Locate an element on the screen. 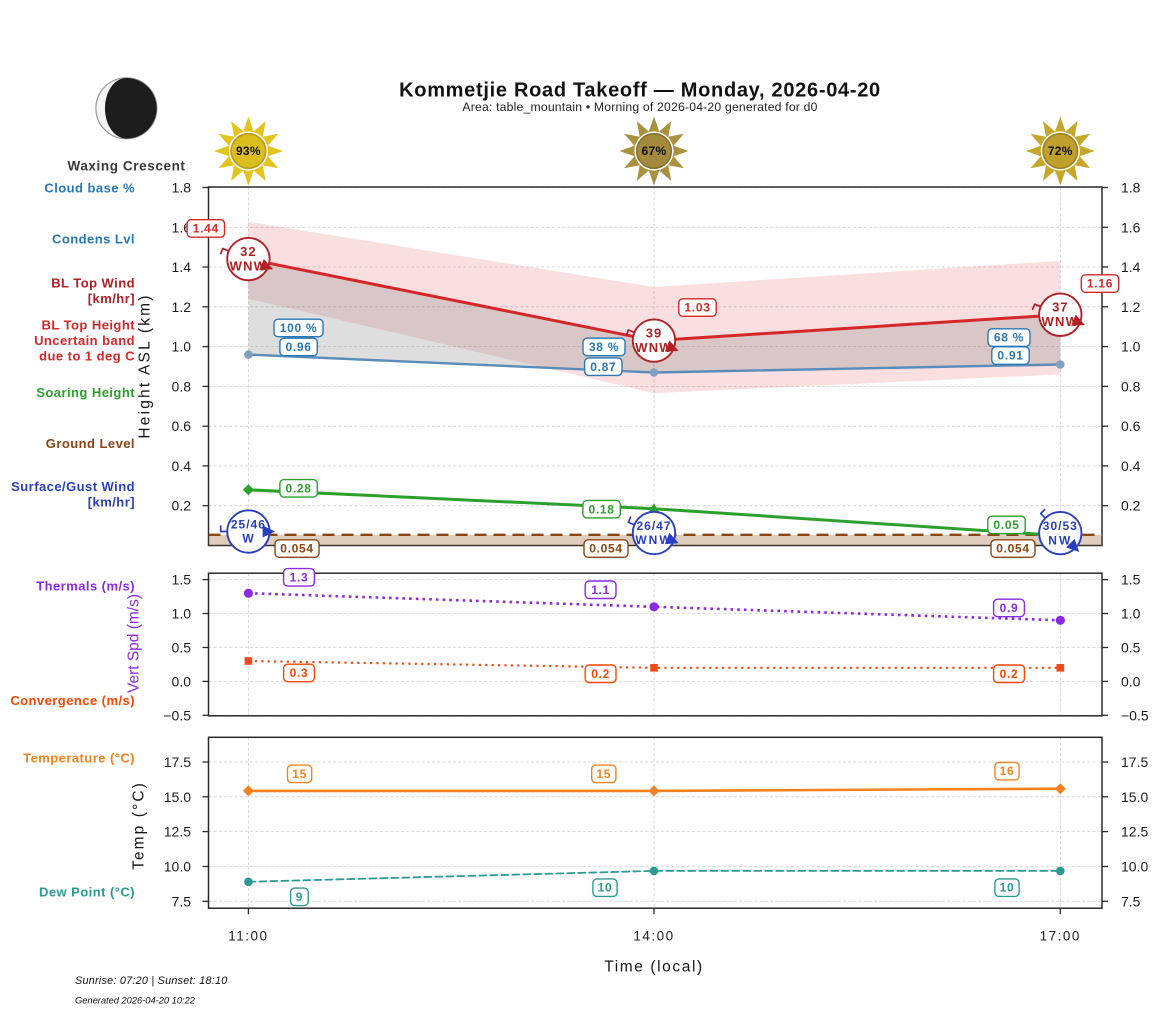  svg-text: Height ASL (km) is located at coordinates (145, 365).